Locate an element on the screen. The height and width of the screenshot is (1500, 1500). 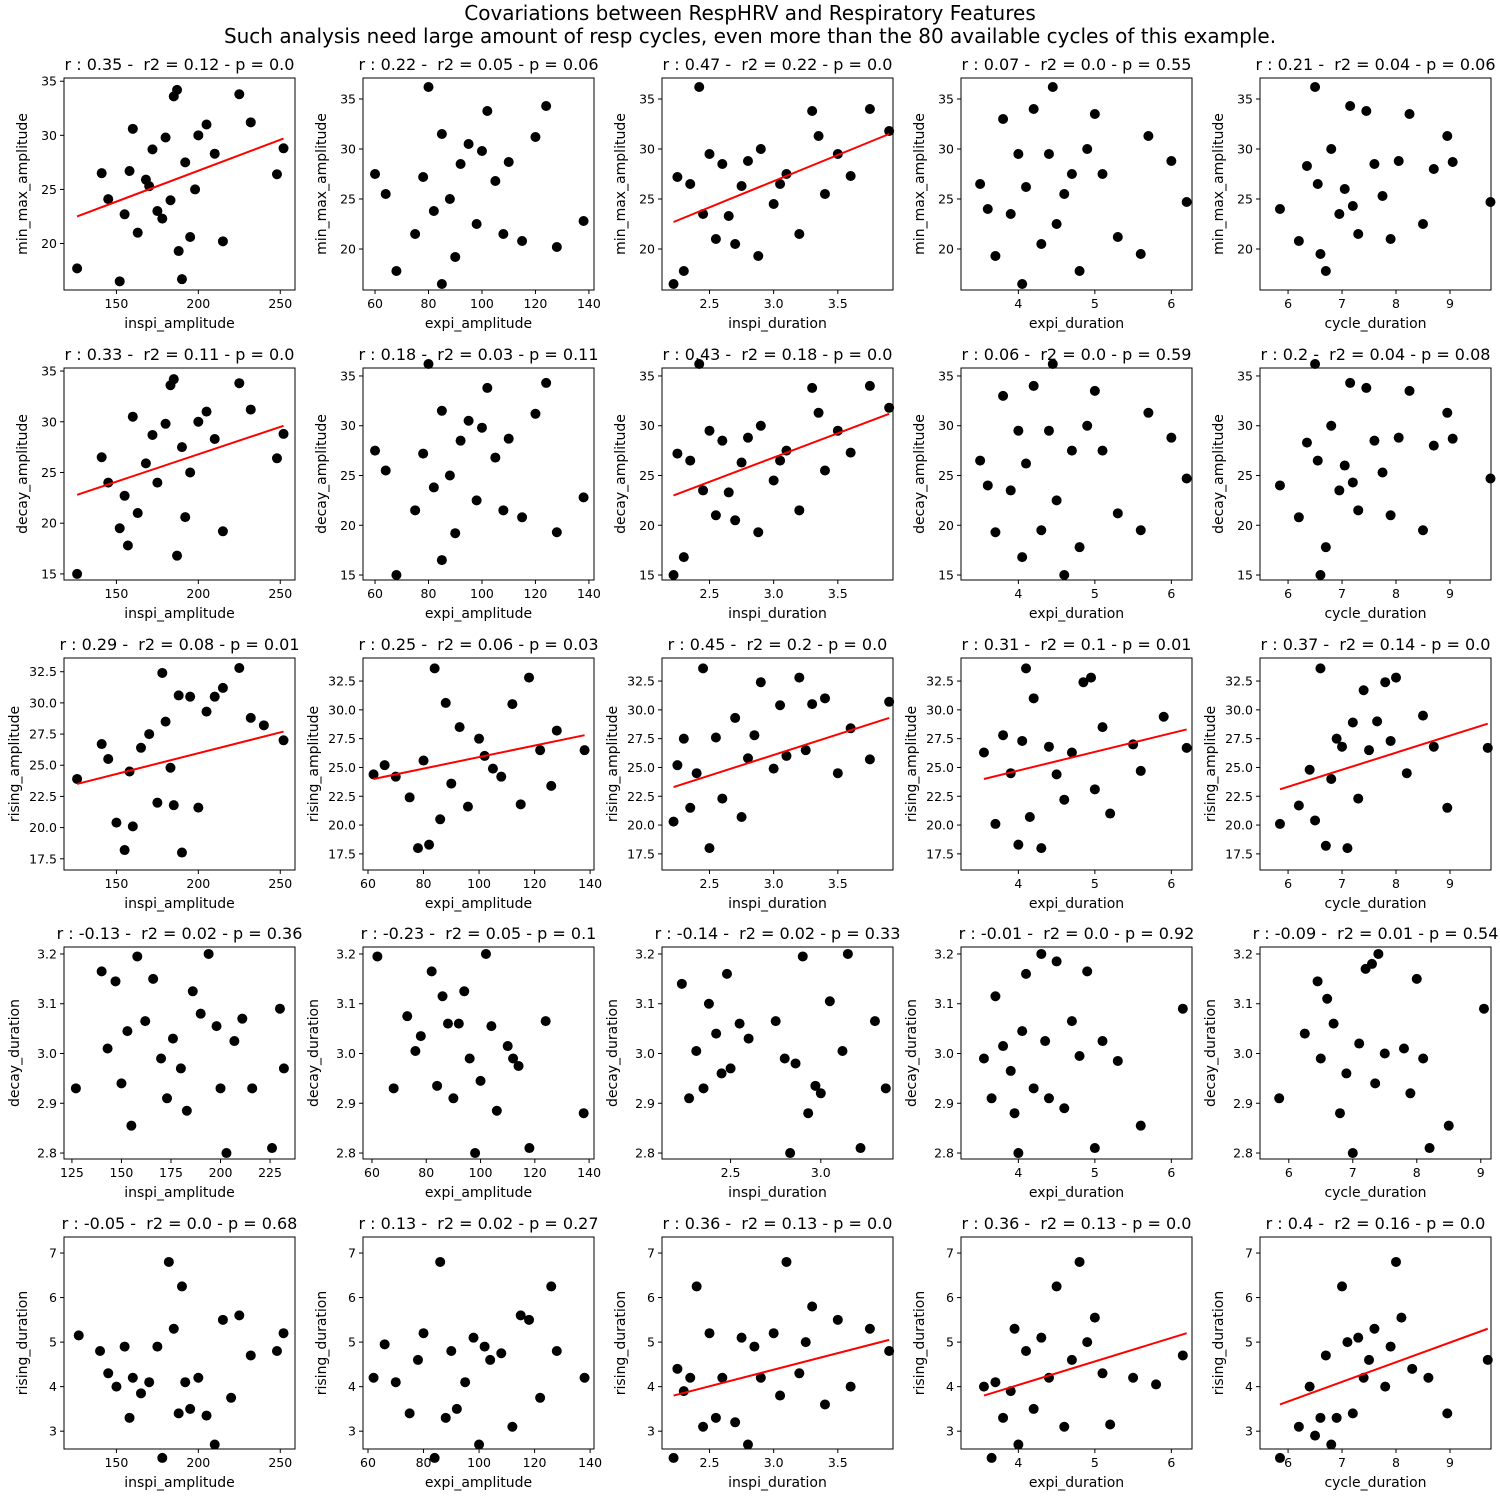
y-tick-label: 6 is located at coordinates (651, 1297).